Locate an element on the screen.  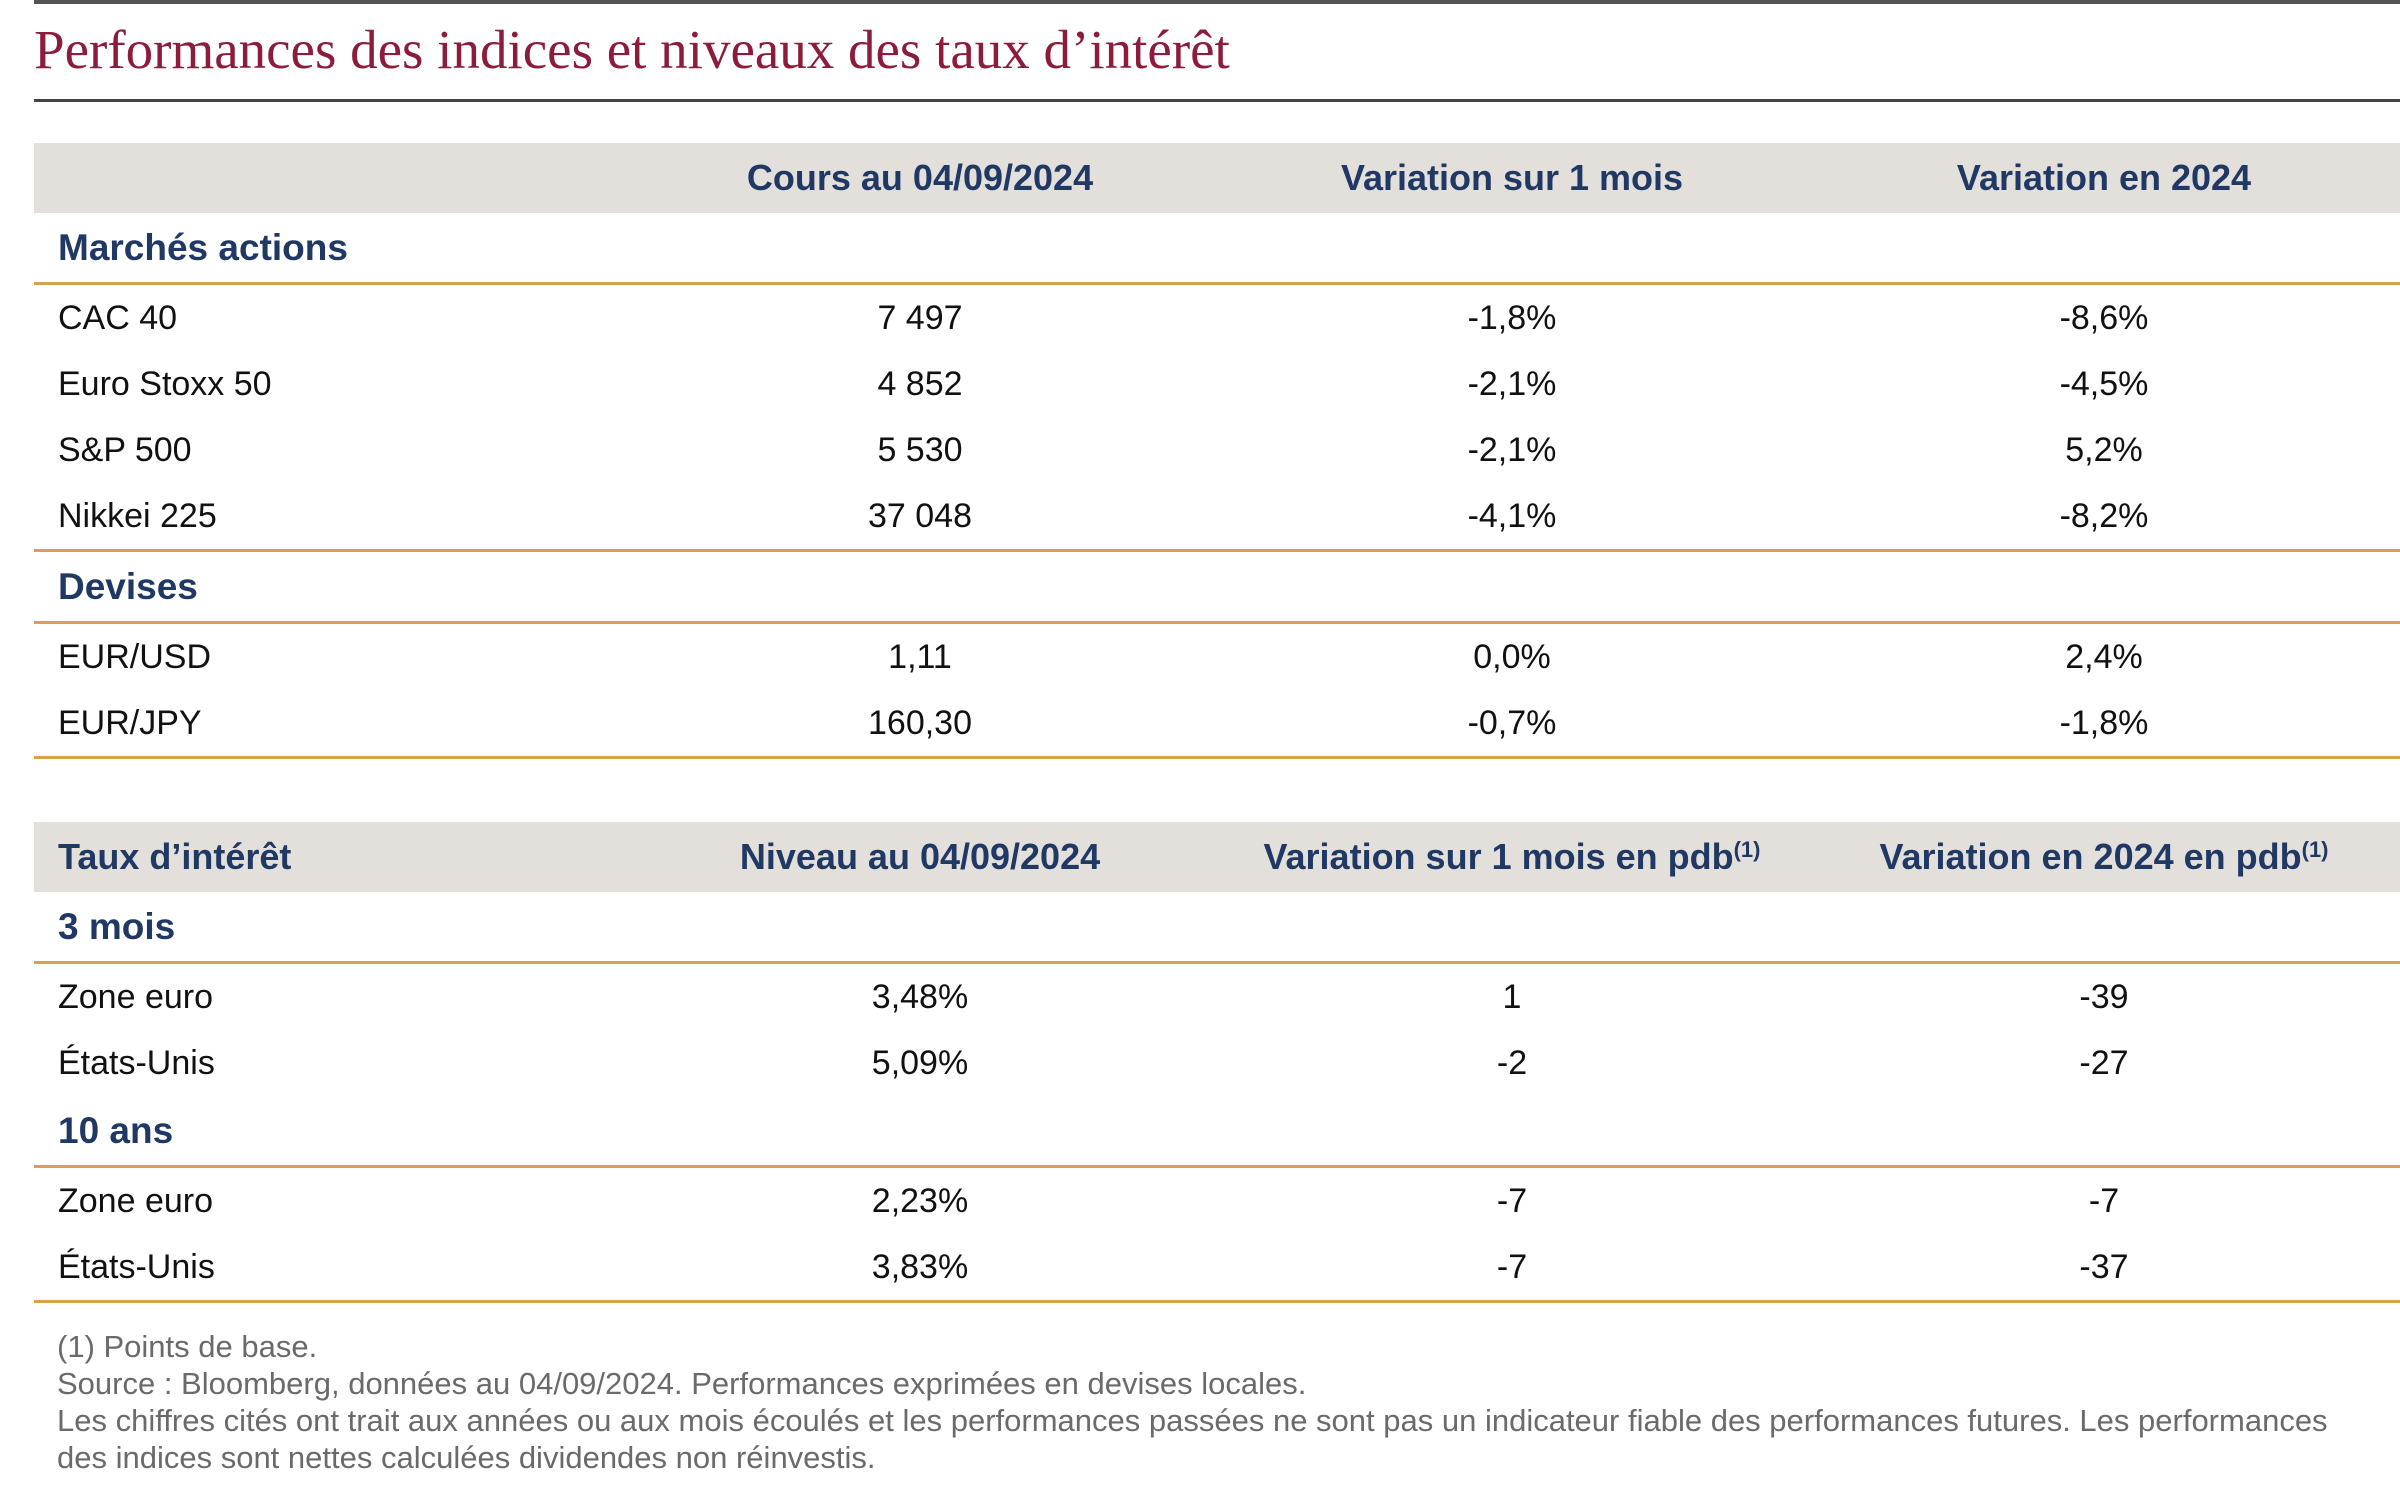
markets-header-label is located at coordinates (329, 178).